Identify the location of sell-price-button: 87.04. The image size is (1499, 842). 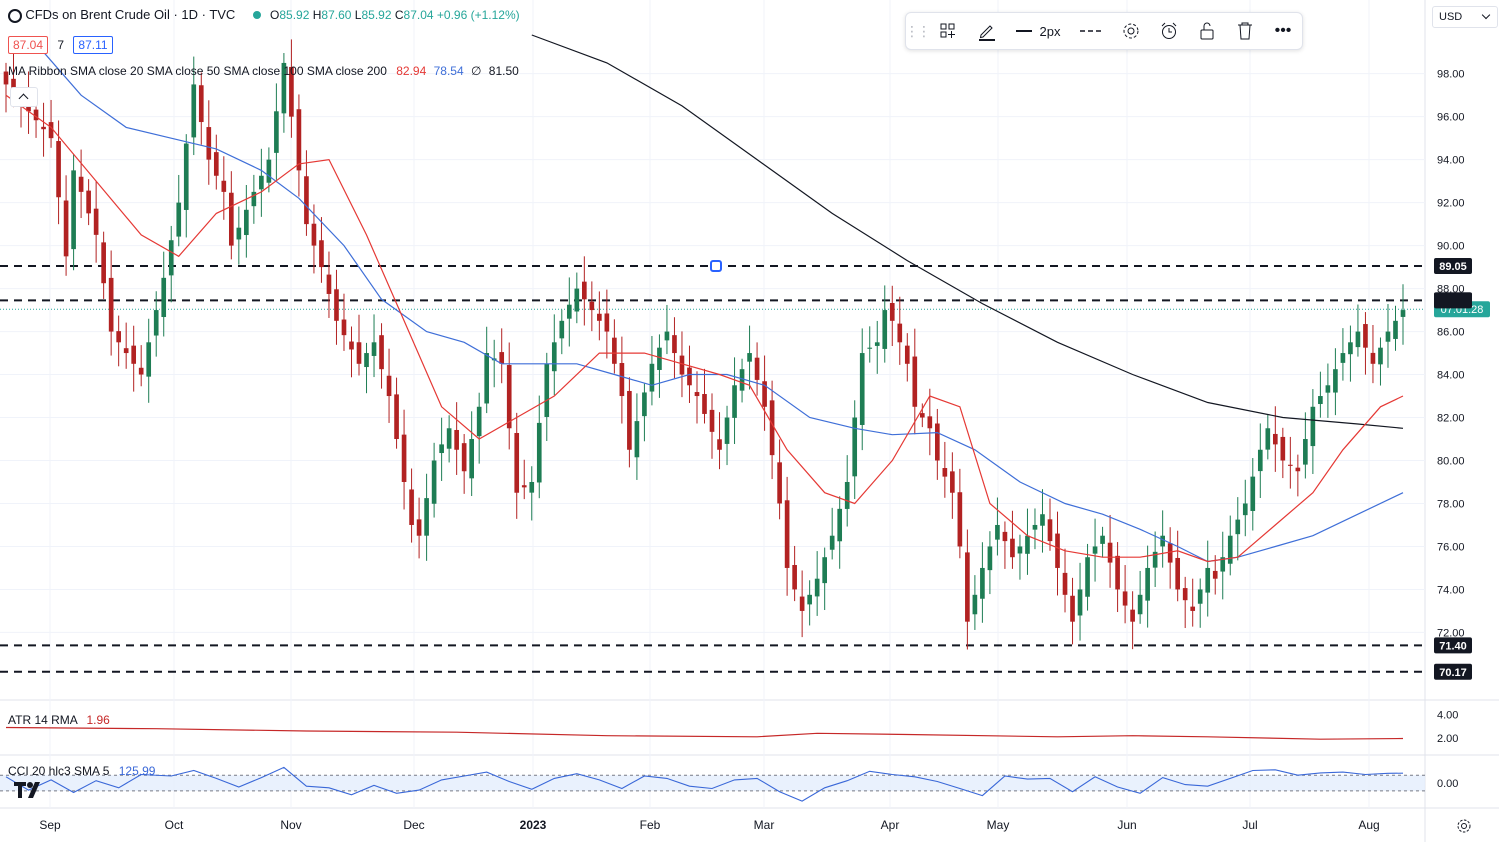
(28, 45).